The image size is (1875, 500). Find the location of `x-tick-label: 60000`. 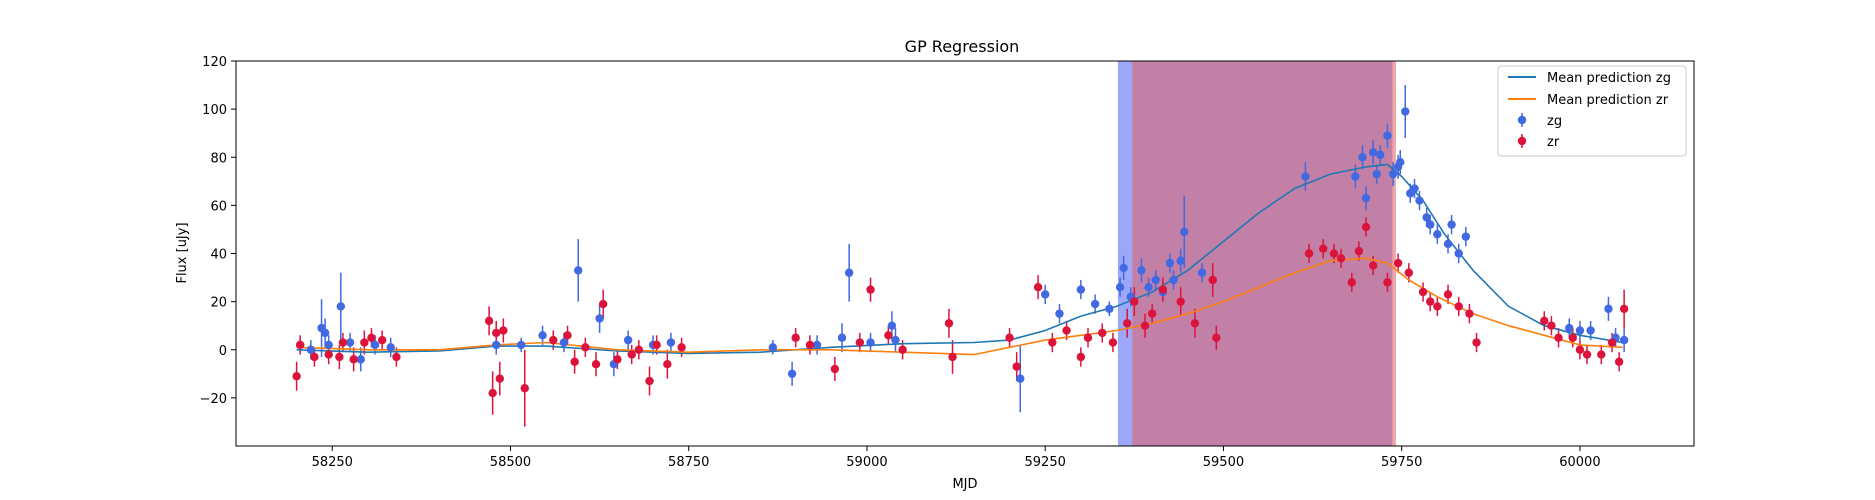

x-tick-label: 60000 is located at coordinates (1579, 462).